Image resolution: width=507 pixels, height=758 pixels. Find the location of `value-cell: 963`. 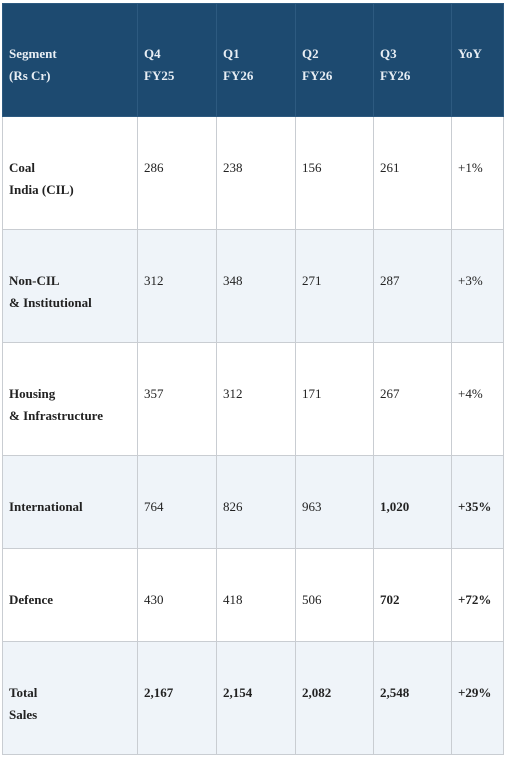

value-cell: 963 is located at coordinates (334, 502).